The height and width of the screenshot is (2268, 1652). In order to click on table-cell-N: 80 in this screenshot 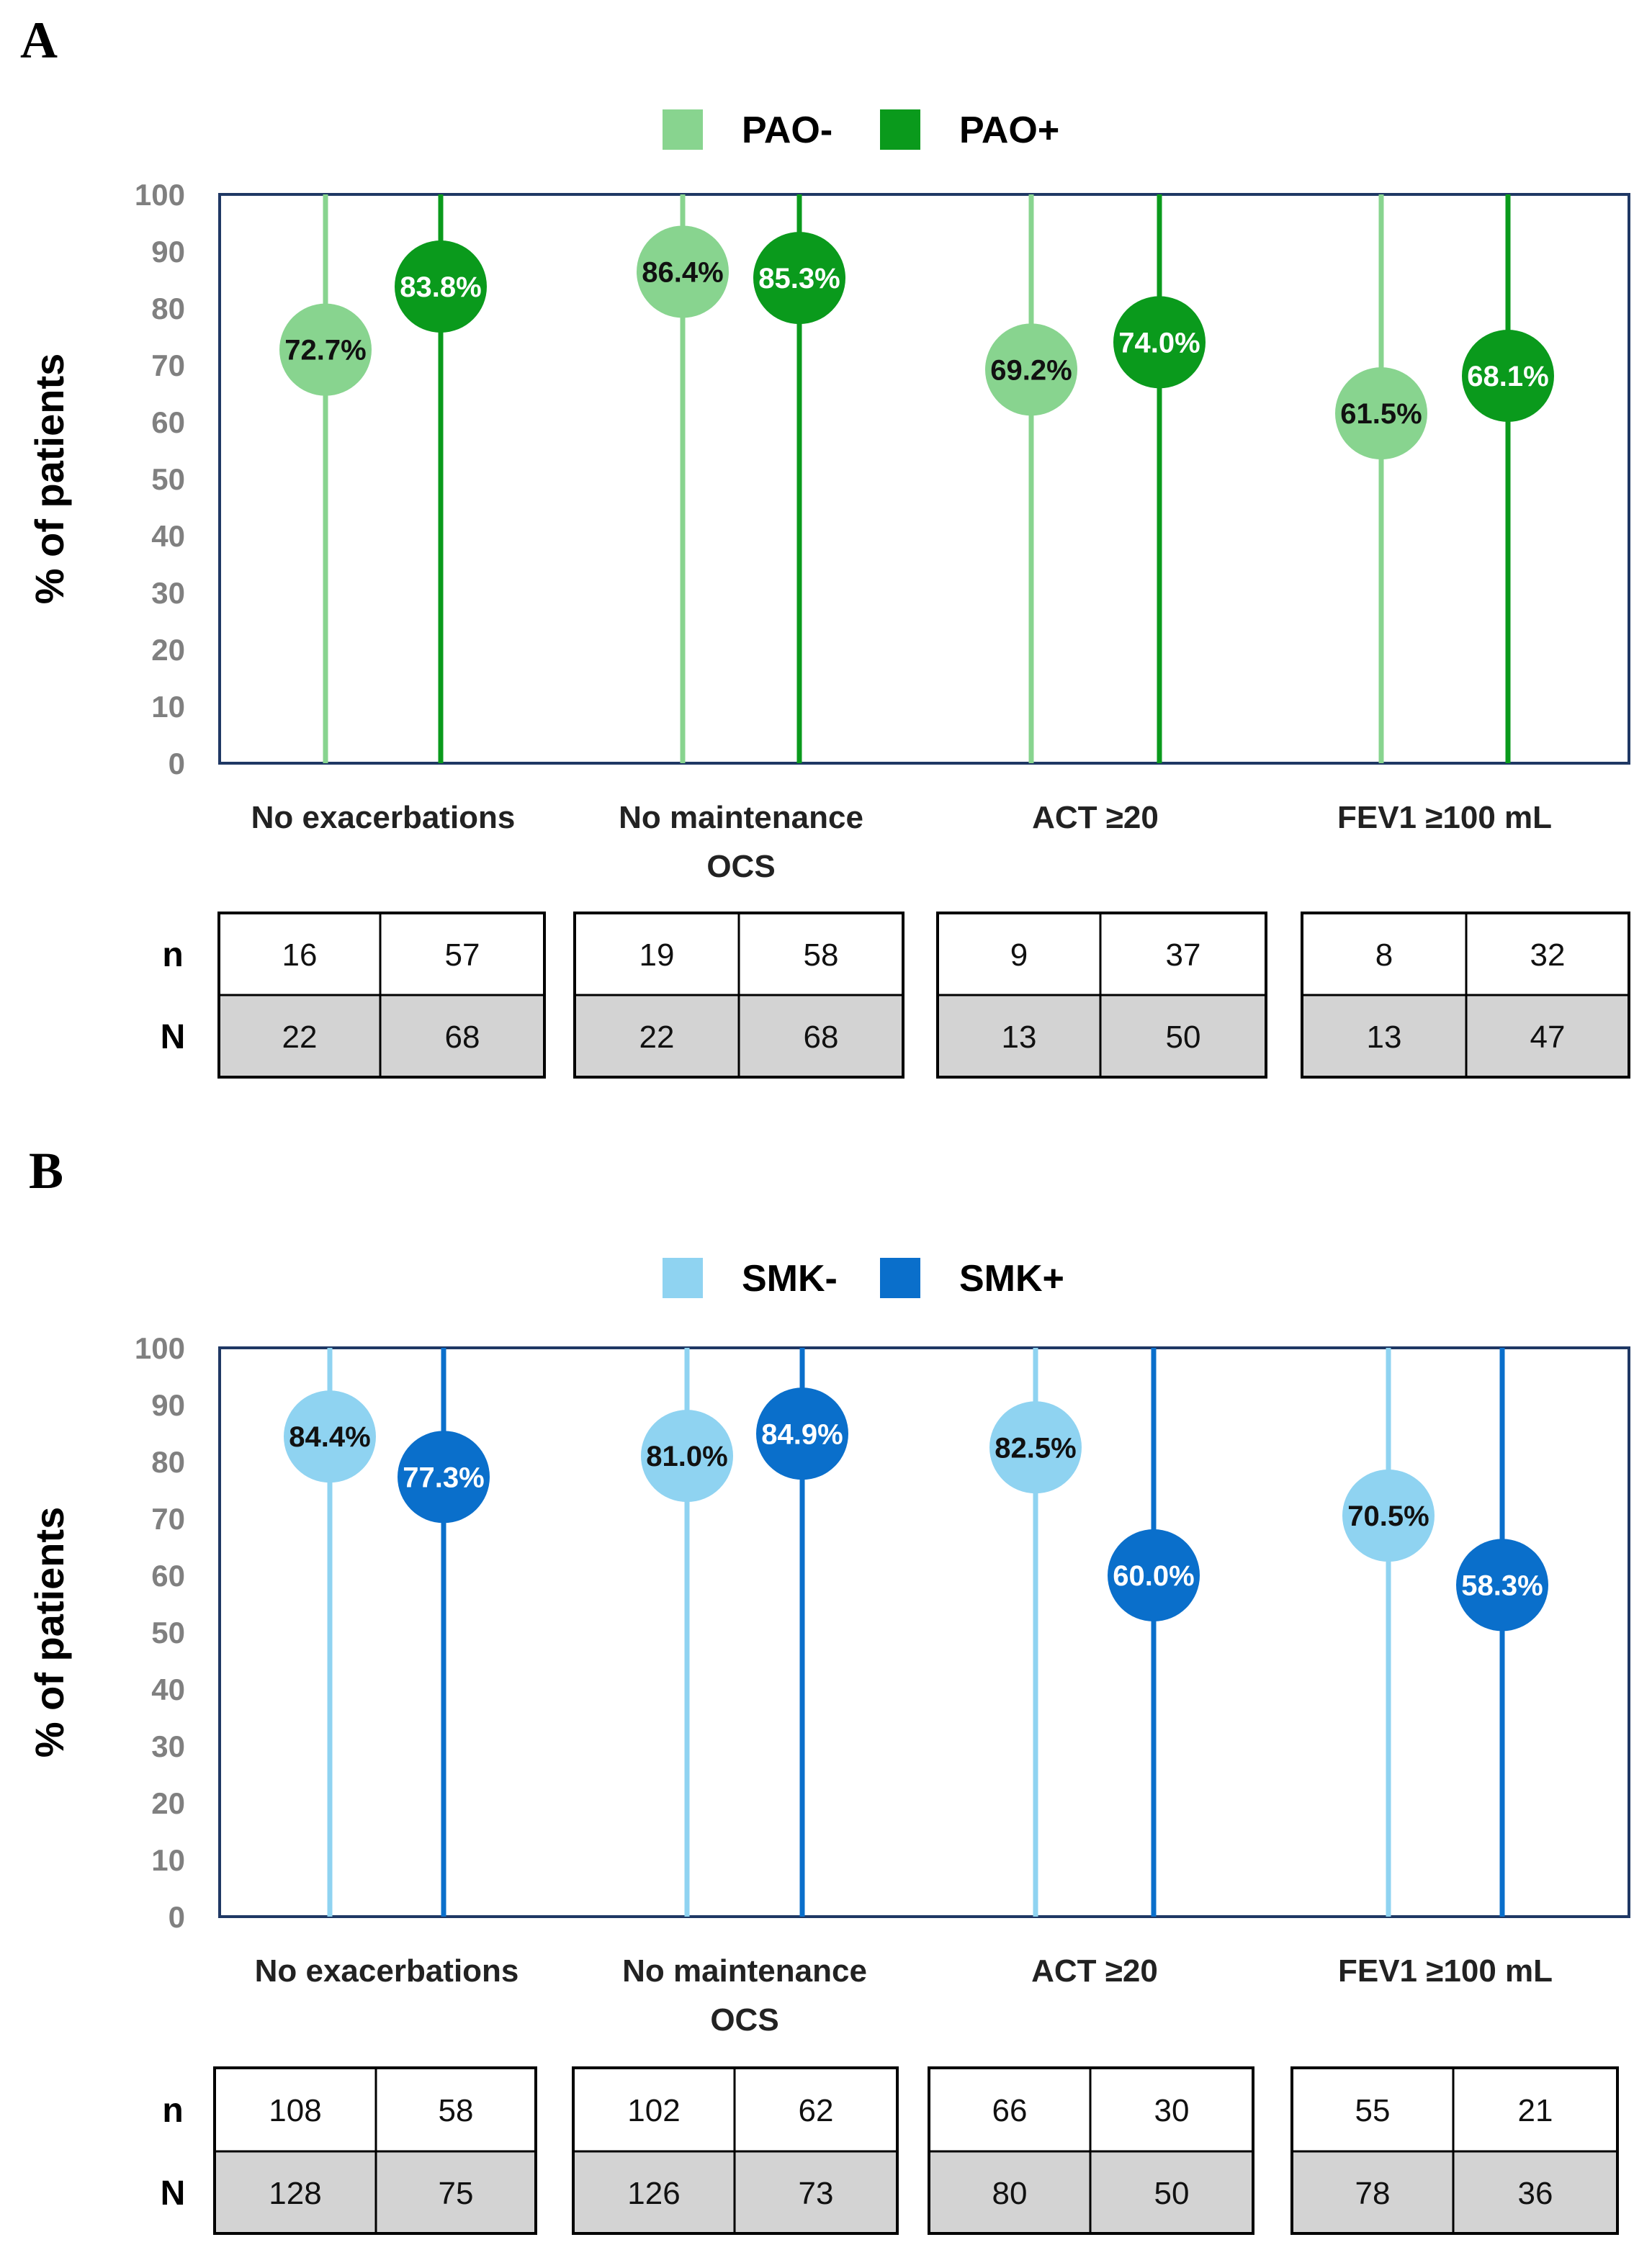, I will do `click(1010, 2193)`.